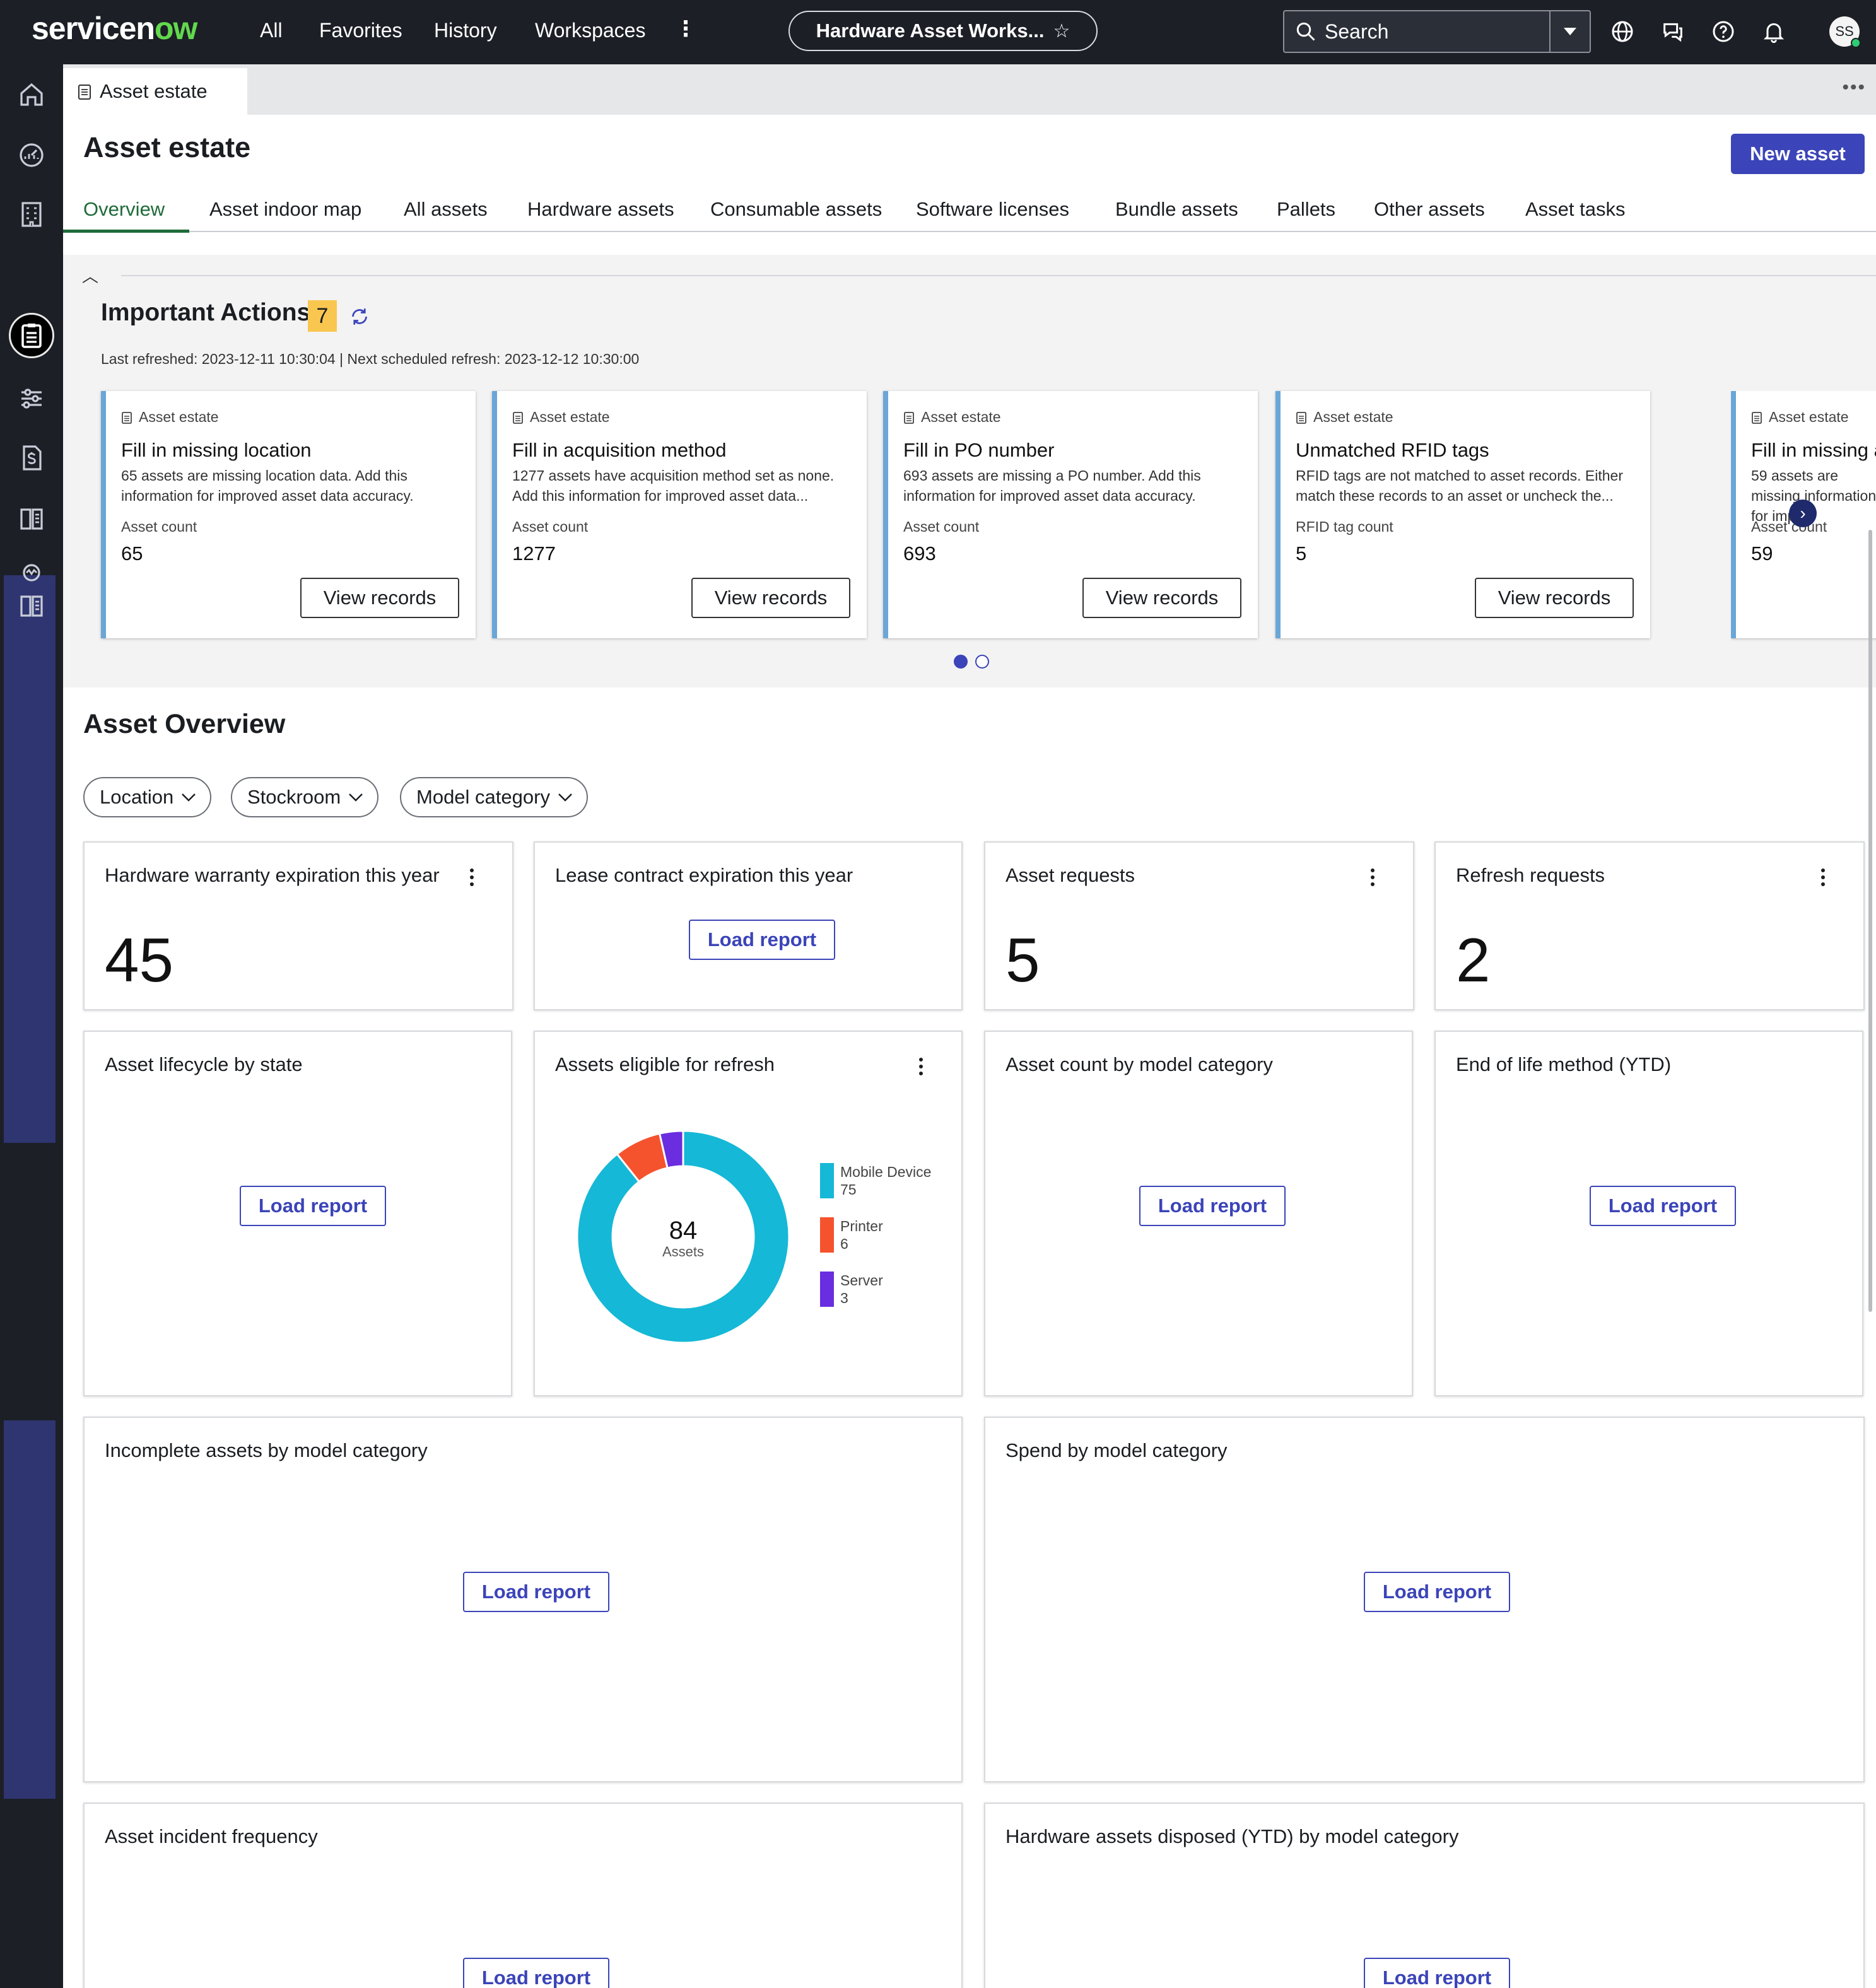 This screenshot has height=1988, width=1876. I want to click on subtab-asset-indoor-map: Asset indoor map, so click(285, 209).